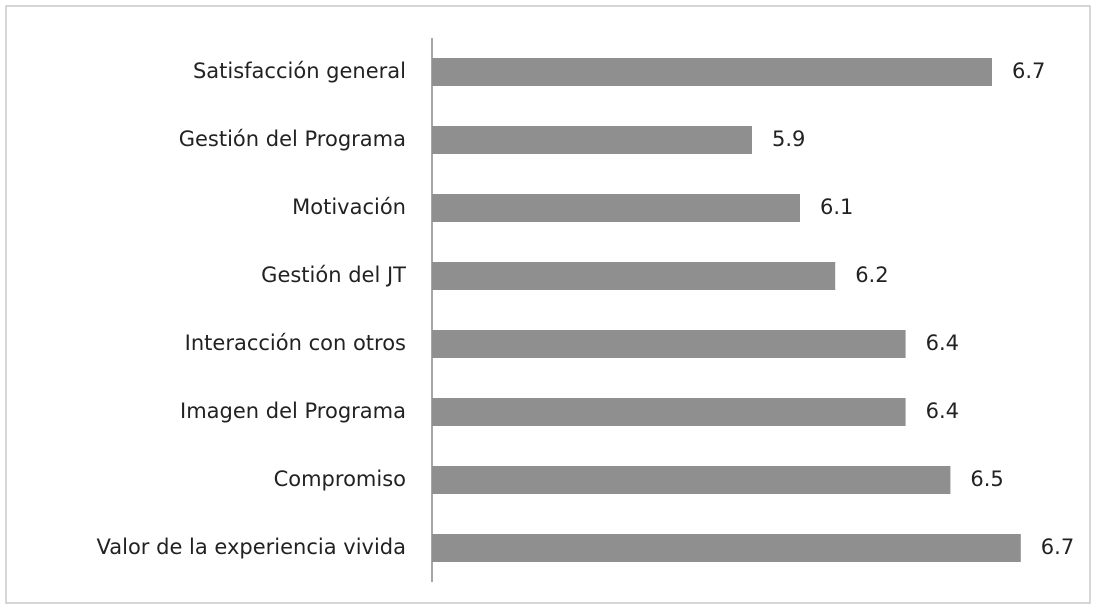 Image resolution: width=1096 pixels, height=609 pixels. What do you see at coordinates (293, 411) in the screenshot?
I see `y-tick-label: Imagen del Programa` at bounding box center [293, 411].